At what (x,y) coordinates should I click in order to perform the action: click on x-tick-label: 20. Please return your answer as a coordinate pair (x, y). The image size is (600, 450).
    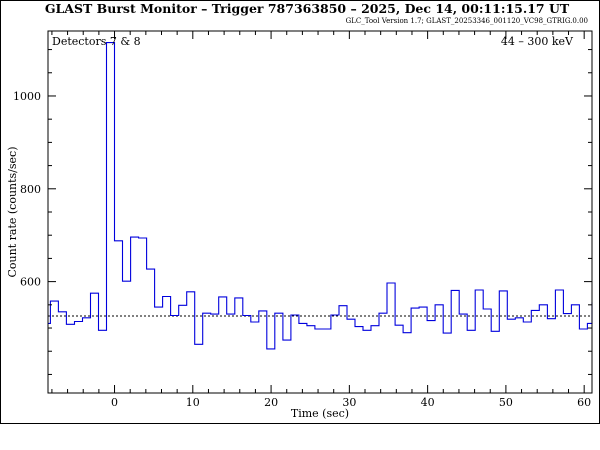
    Looking at the image, I should click on (271, 402).